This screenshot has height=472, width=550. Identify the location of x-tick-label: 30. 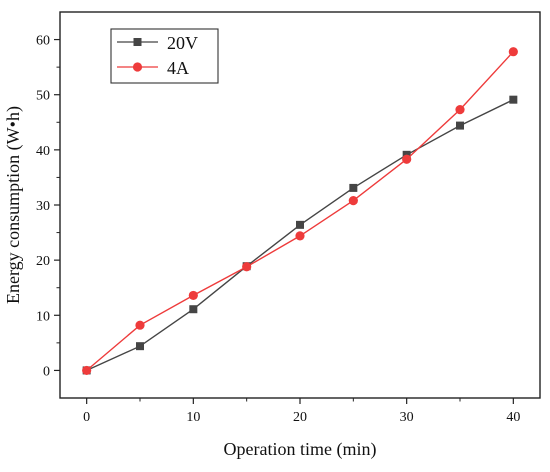
(407, 417).